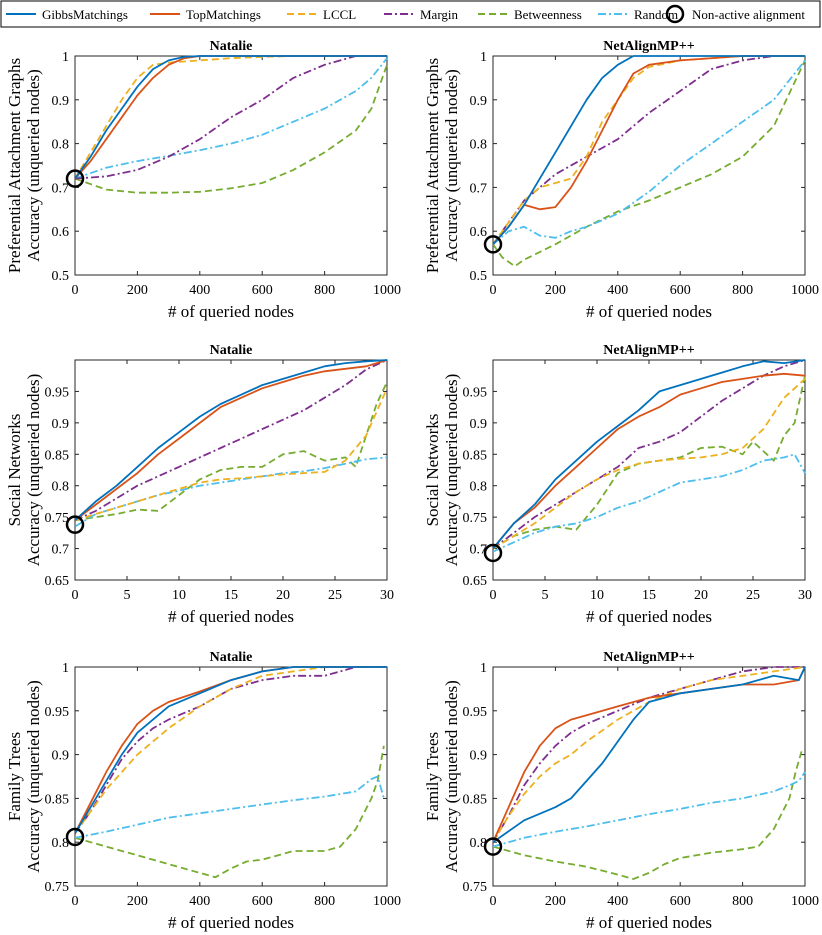 This screenshot has width=822, height=935. Describe the element at coordinates (475, 581) in the screenshot. I see `y-tick-label: 0.65` at that location.